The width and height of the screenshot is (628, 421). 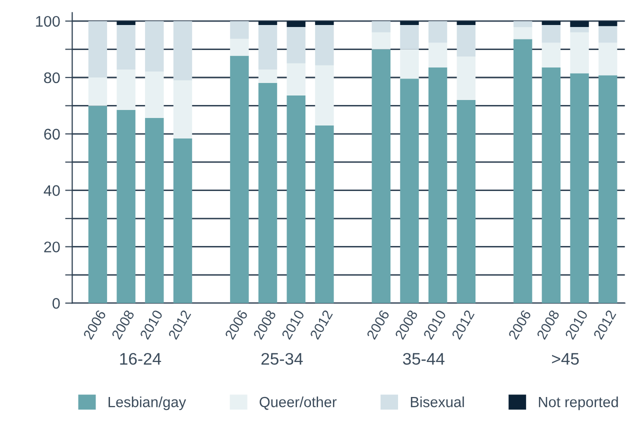 What do you see at coordinates (52, 134) in the screenshot?
I see `y-tick-label: 60` at bounding box center [52, 134].